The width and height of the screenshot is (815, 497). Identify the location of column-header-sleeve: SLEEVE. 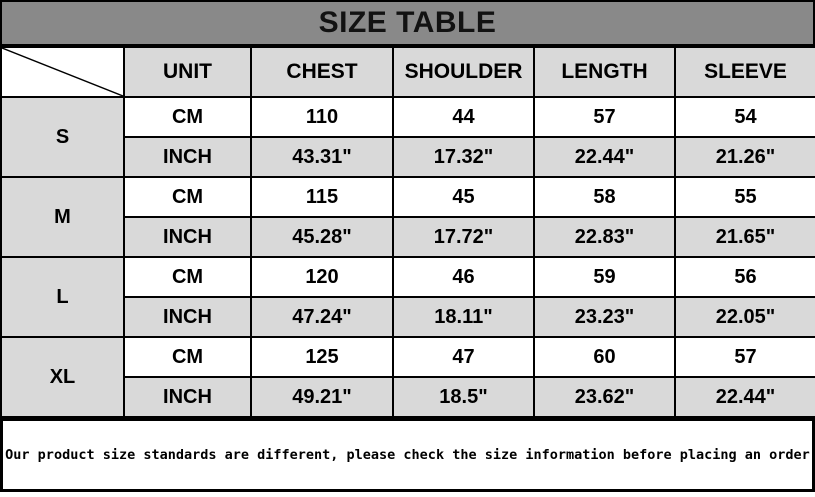
(744, 72).